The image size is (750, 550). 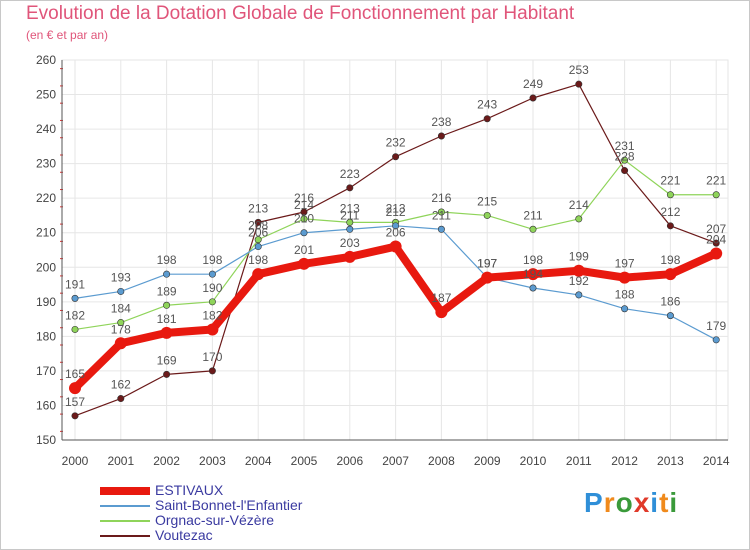 I want to click on series-3-point-2004, so click(x=258, y=274).